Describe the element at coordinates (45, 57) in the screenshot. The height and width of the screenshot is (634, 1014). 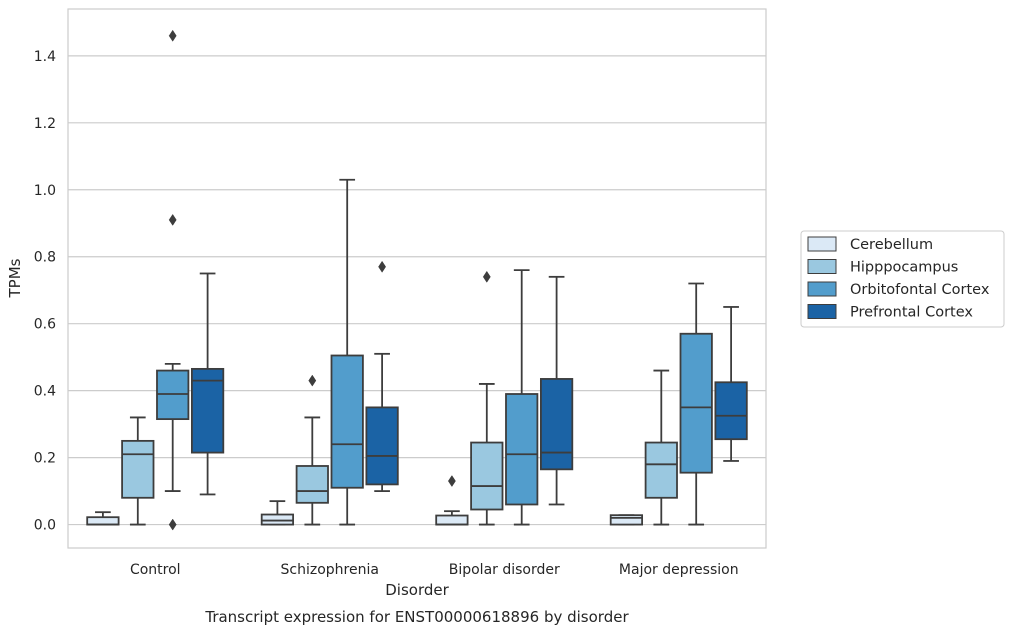
I see `y-tick-label: 1.4` at that location.